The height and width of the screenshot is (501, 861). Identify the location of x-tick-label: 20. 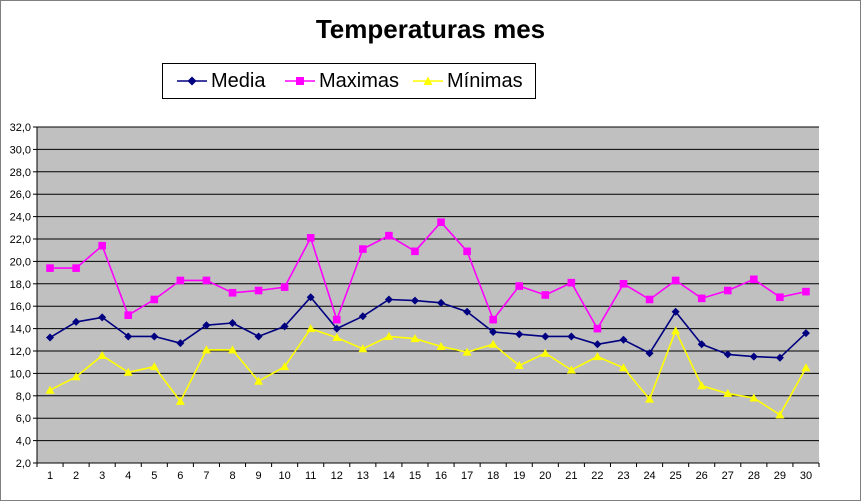
(545, 476).